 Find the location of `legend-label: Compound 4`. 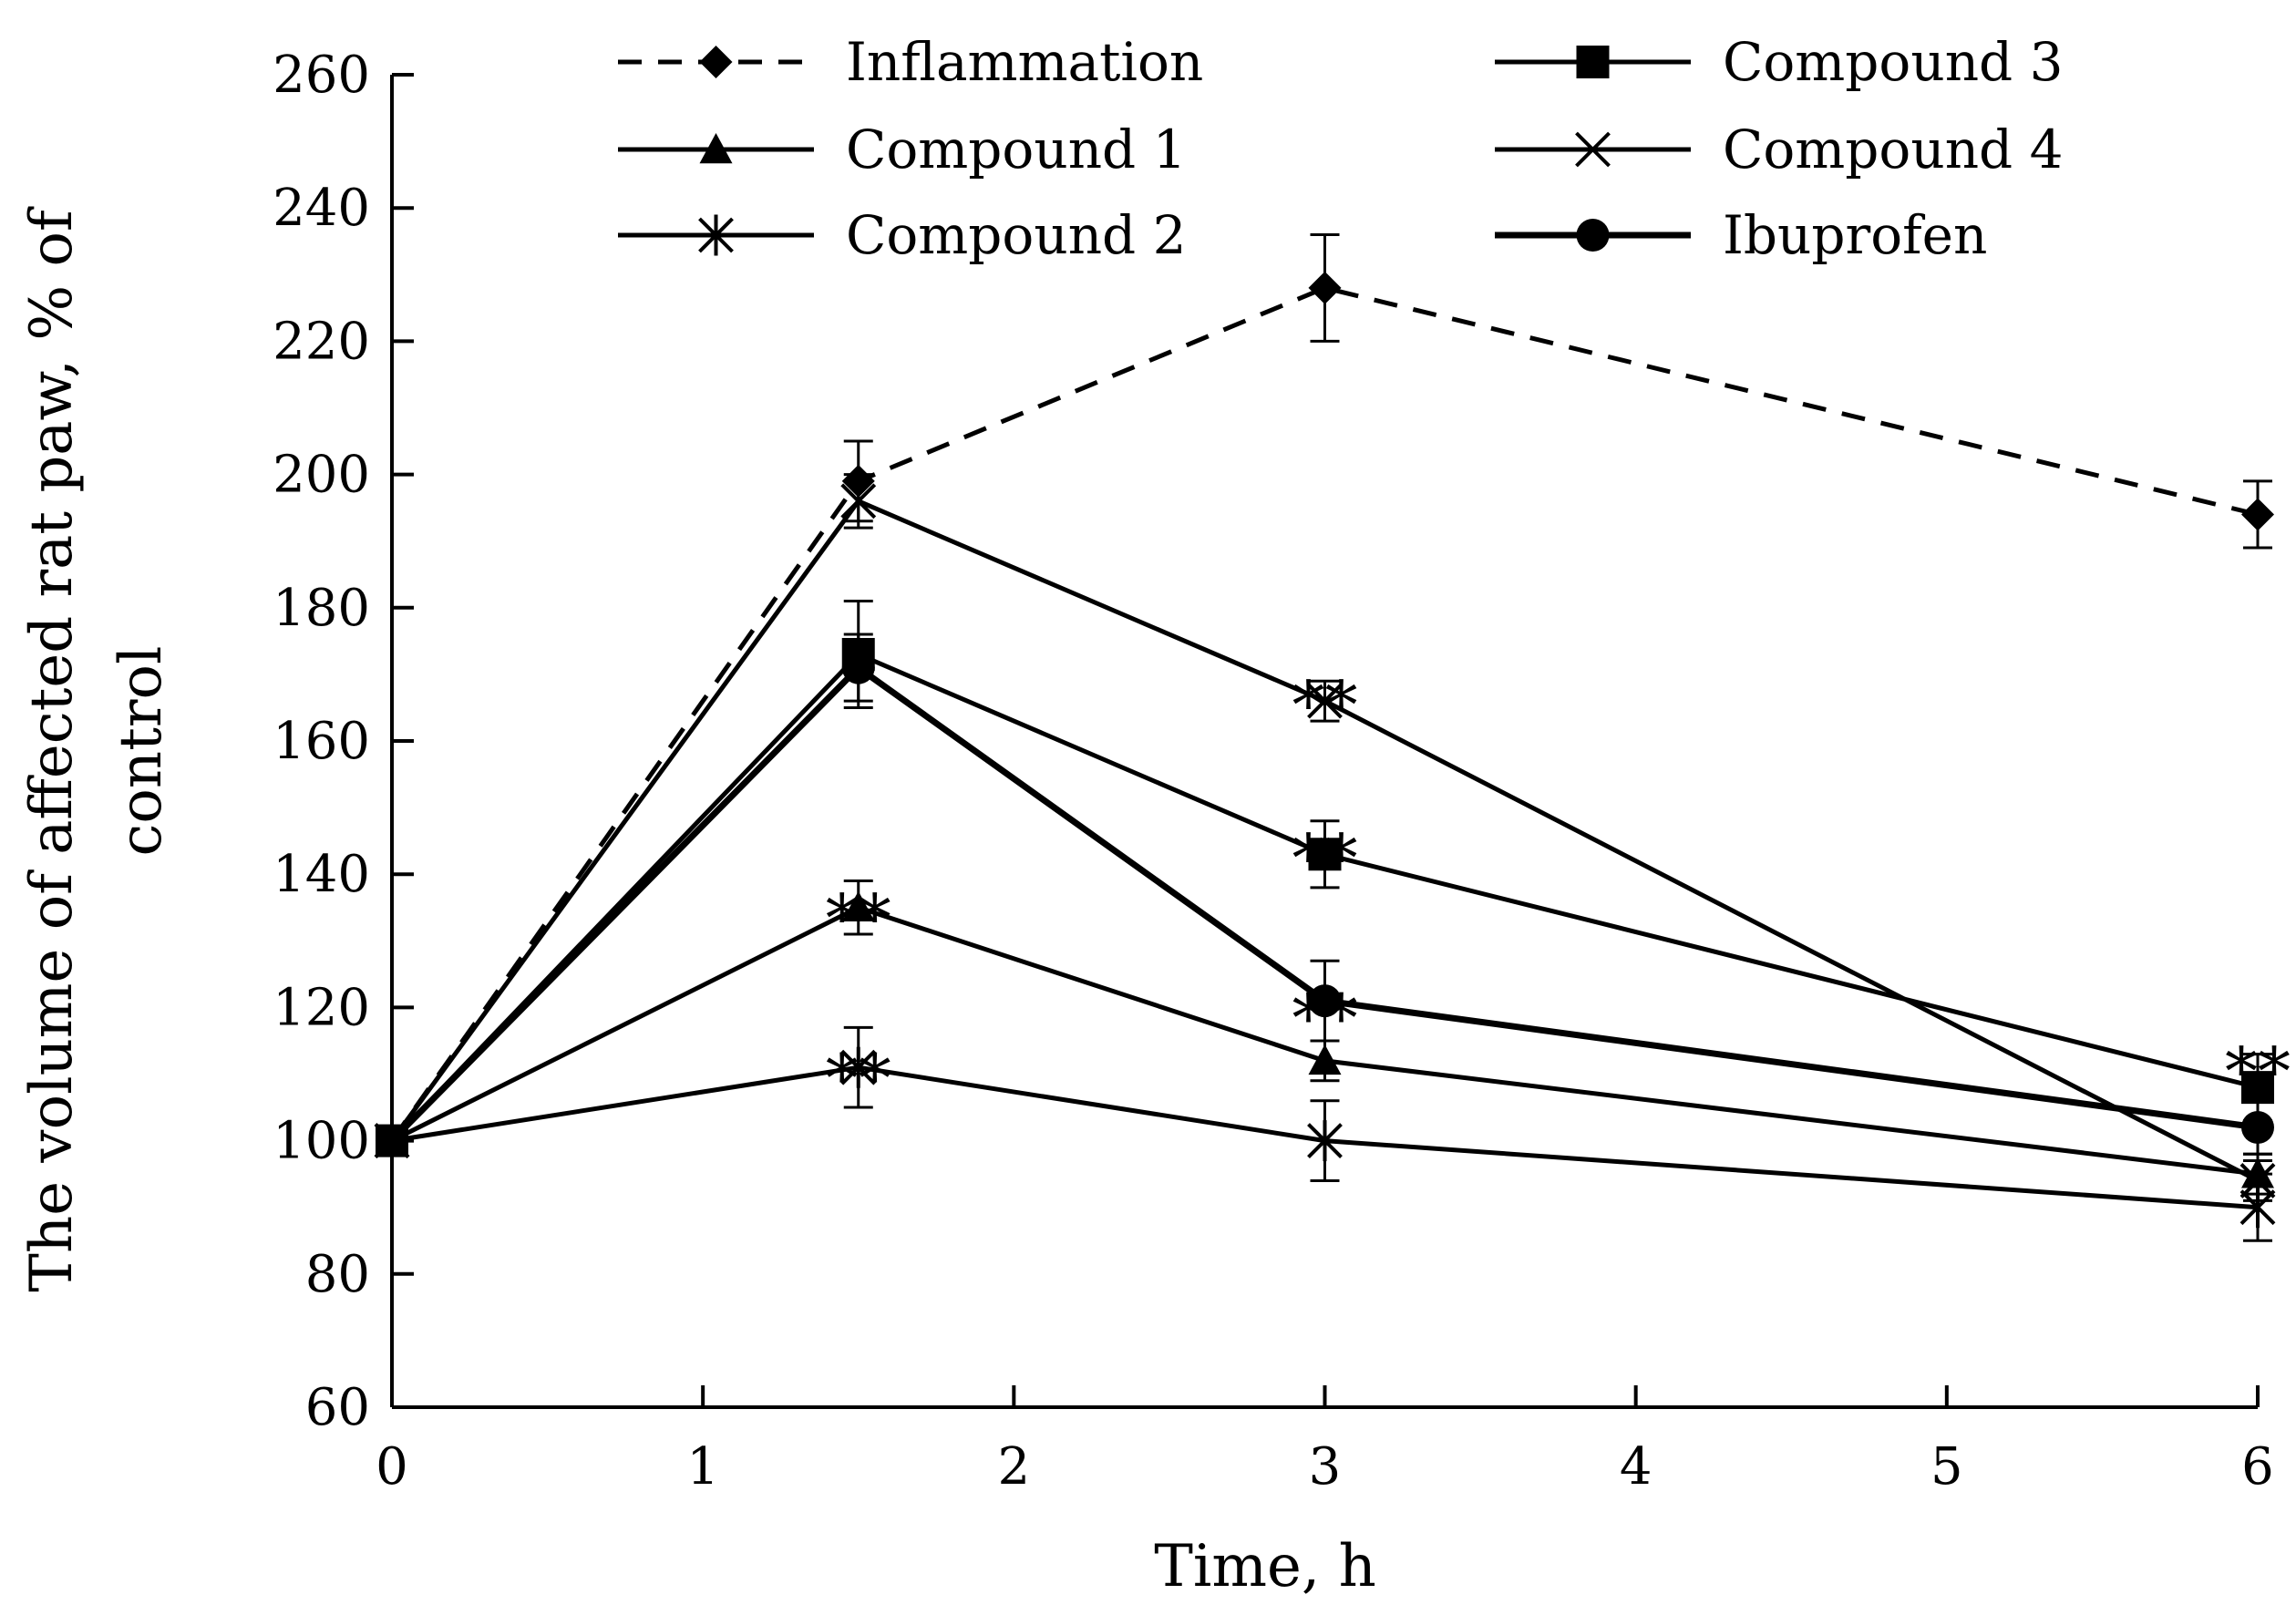

legend-label: Compound 4 is located at coordinates (1893, 149).